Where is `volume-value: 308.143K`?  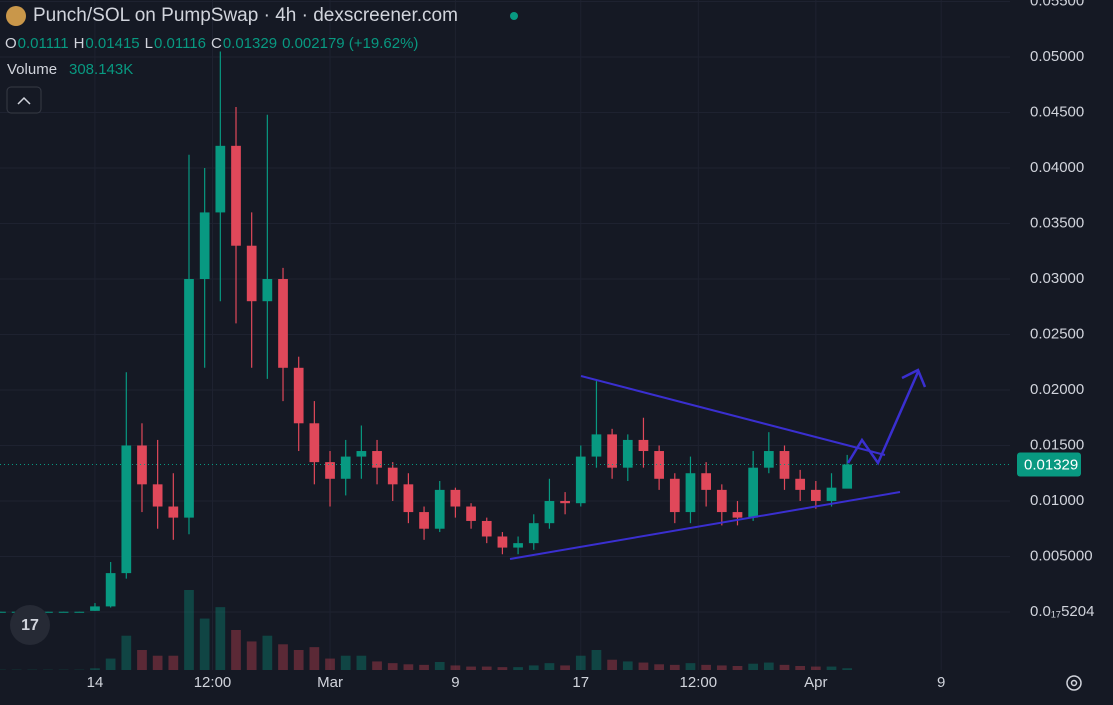 volume-value: 308.143K is located at coordinates (101, 69).